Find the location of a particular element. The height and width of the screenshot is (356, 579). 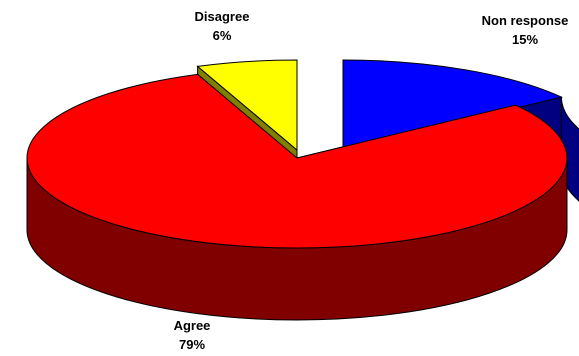

pie-slice-disagree is located at coordinates (247, 105).